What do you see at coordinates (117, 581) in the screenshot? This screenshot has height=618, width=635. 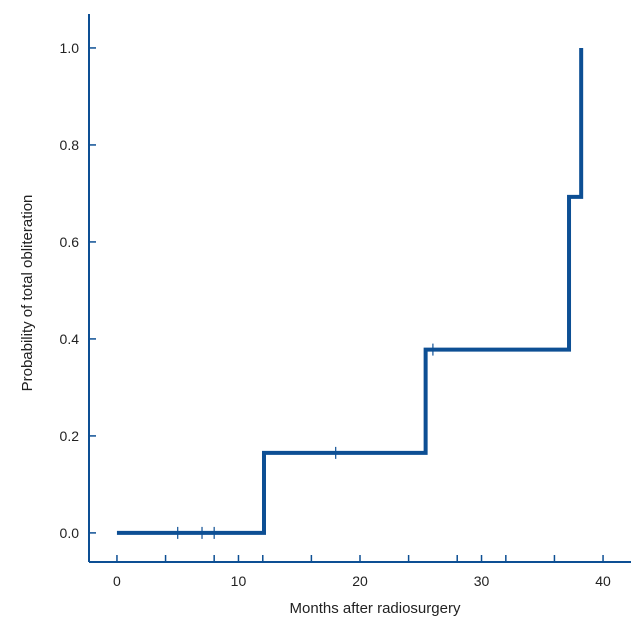 I see `x-tick-label: 0` at bounding box center [117, 581].